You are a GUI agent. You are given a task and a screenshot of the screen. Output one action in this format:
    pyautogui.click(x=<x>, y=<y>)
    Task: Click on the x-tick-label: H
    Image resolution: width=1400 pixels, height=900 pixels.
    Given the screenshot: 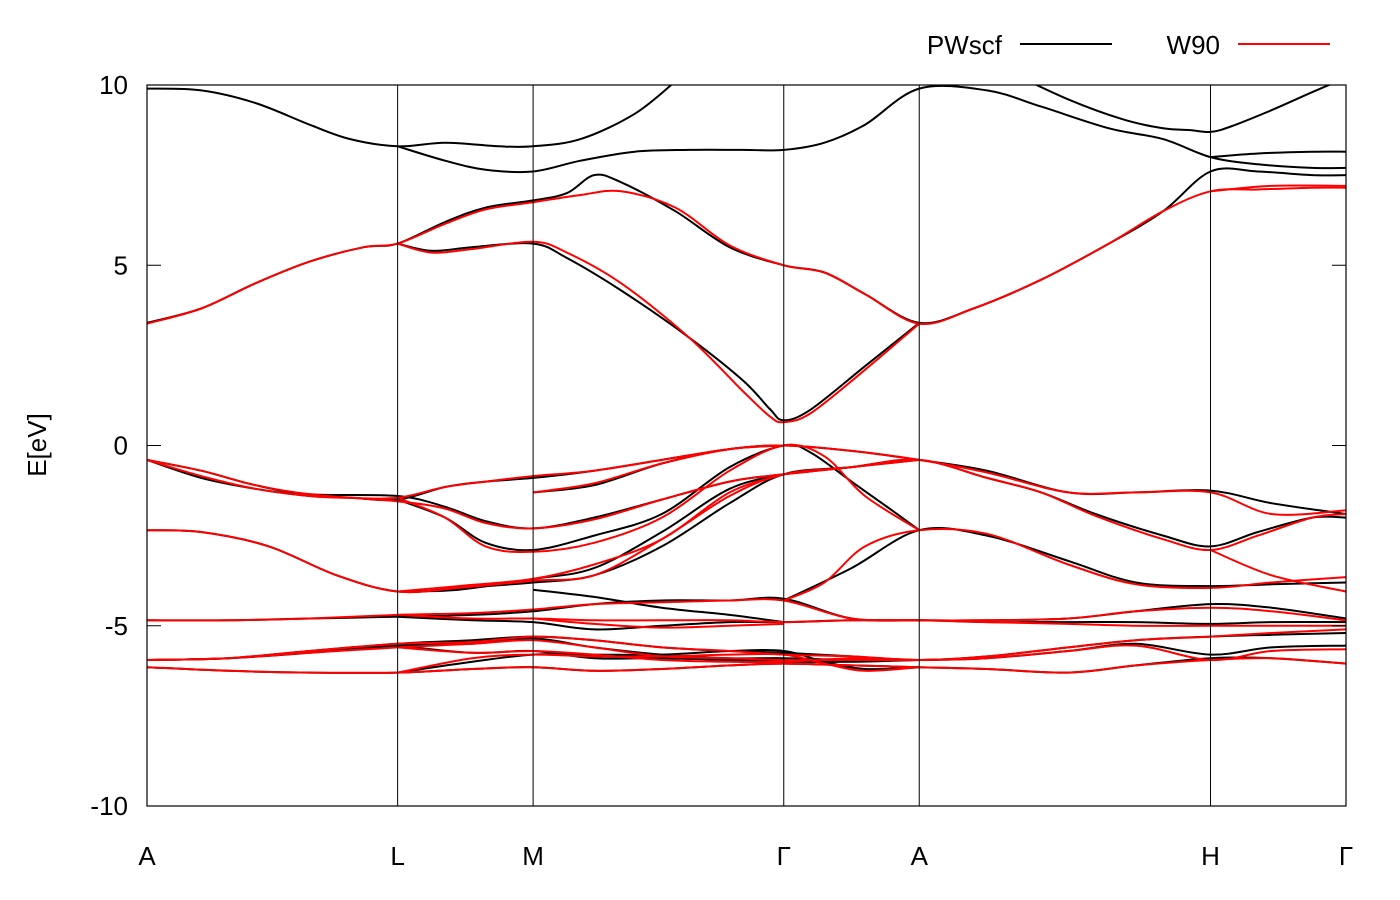 What is the action you would take?
    pyautogui.click(x=1210, y=856)
    